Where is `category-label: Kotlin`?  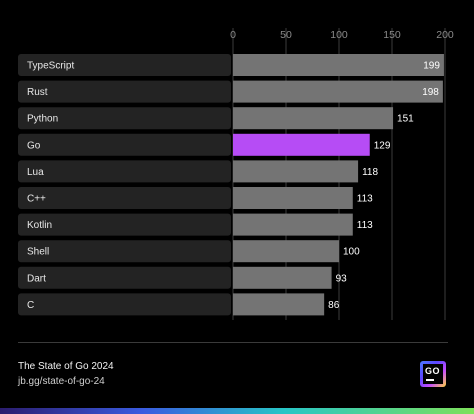
category-label: Kotlin is located at coordinates (39, 225).